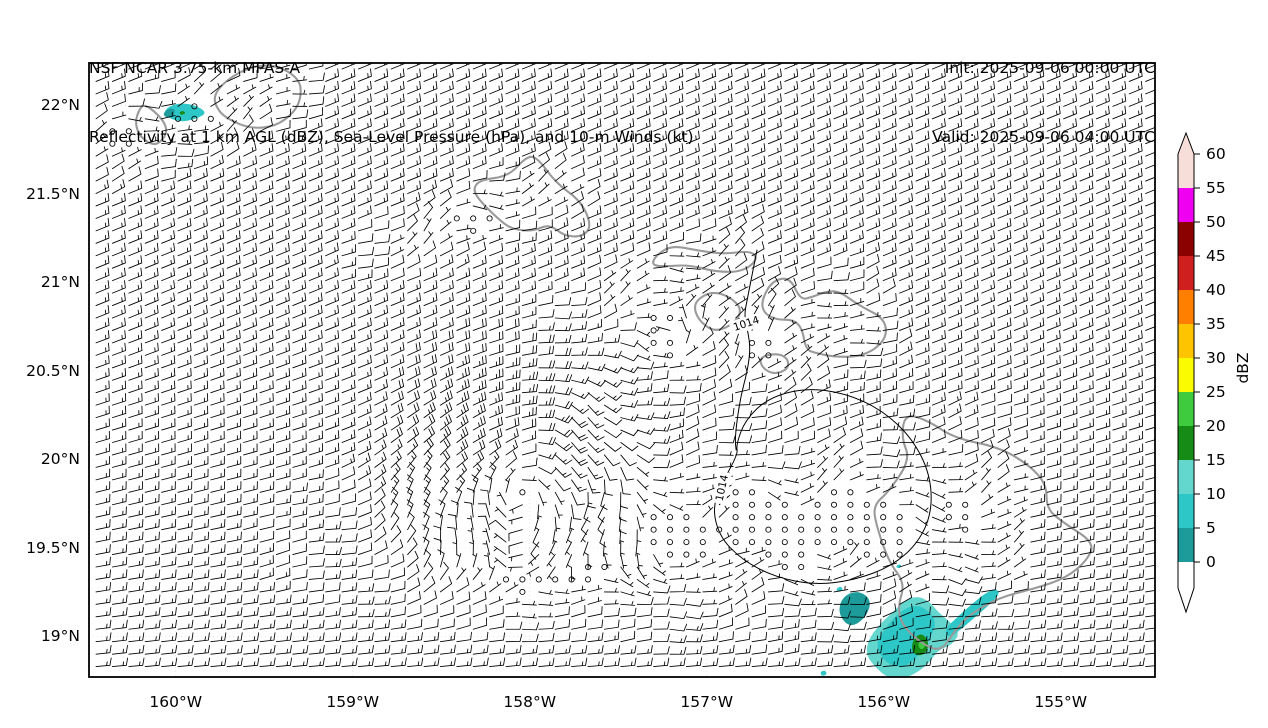 The width and height of the screenshot is (1268, 728). I want to click on plot-title: NSF NCAR 3.75-km MPAS-A, so click(195, 68).